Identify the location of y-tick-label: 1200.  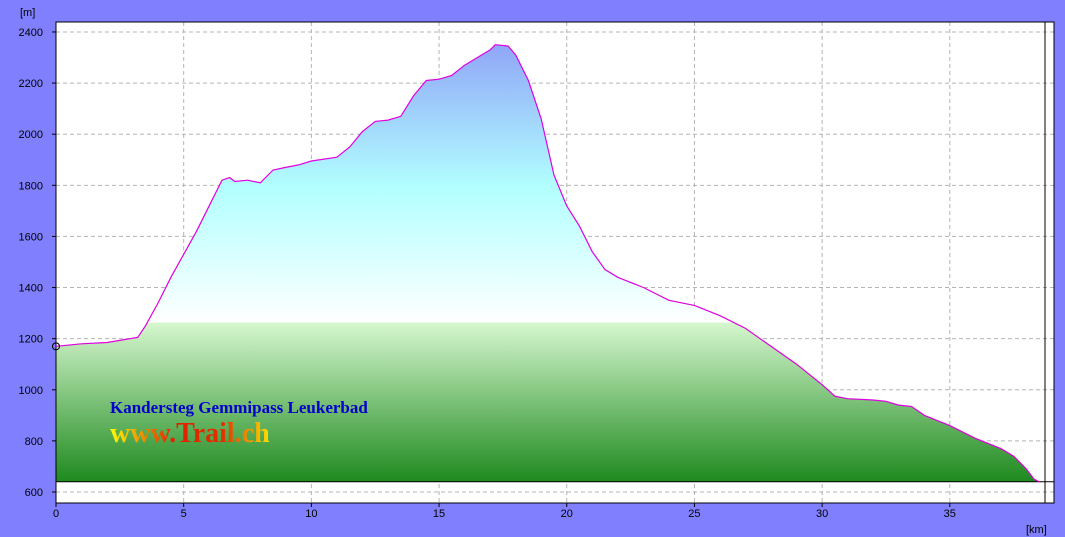
(31, 340).